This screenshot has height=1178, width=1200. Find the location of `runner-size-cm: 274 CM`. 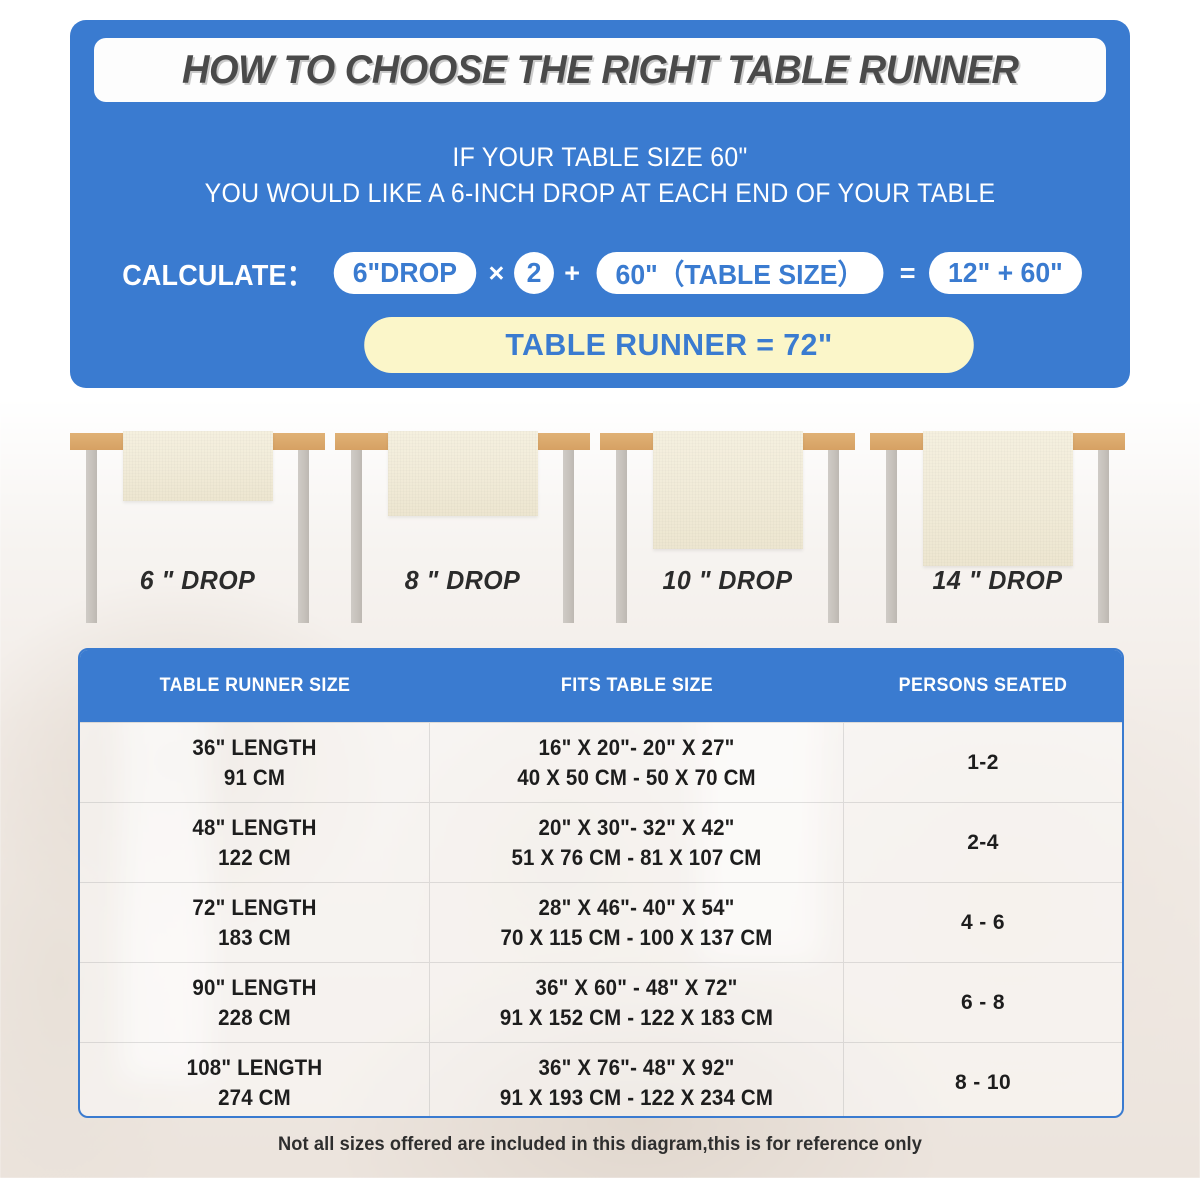

runner-size-cm: 274 CM is located at coordinates (254, 1097).